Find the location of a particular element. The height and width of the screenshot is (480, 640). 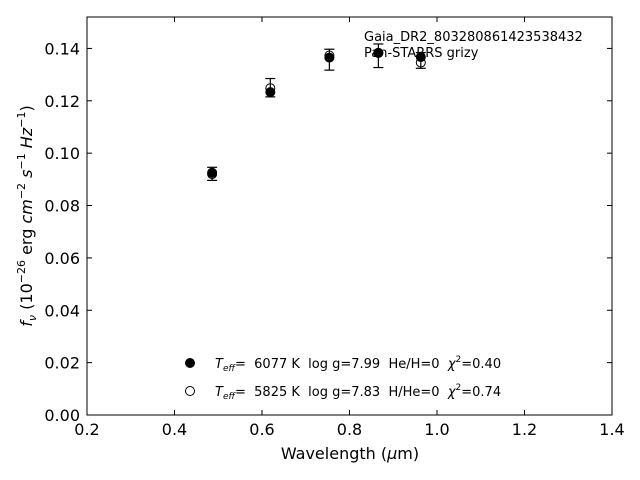

x-tick-label: 1.0 is located at coordinates (436, 429).